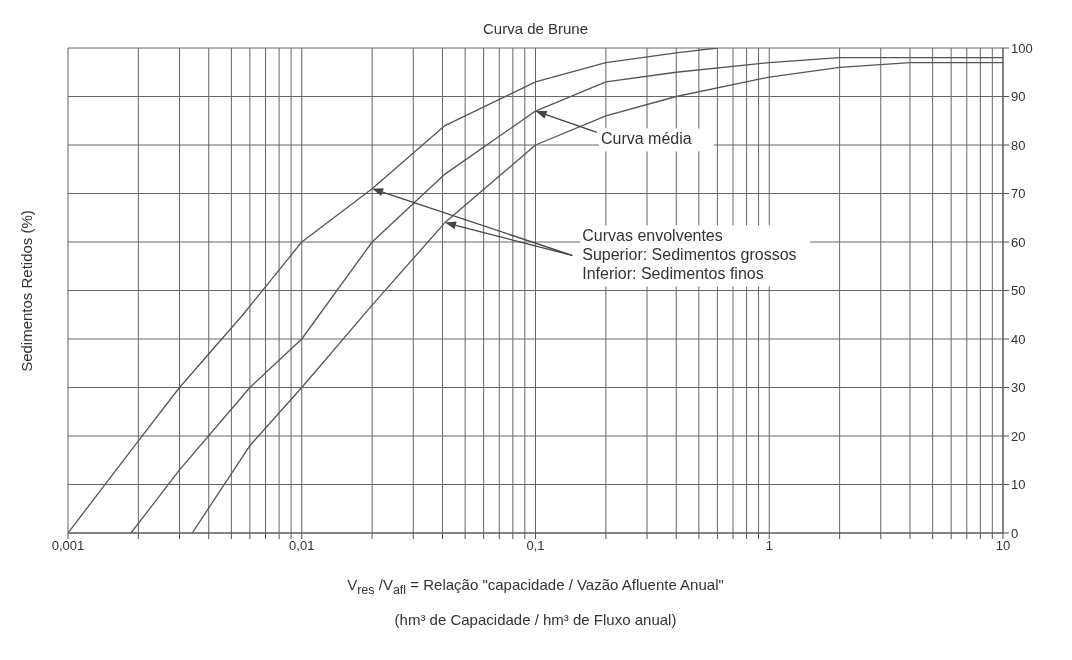  What do you see at coordinates (1003, 546) in the screenshot?
I see `x-tick-label: 10` at bounding box center [1003, 546].